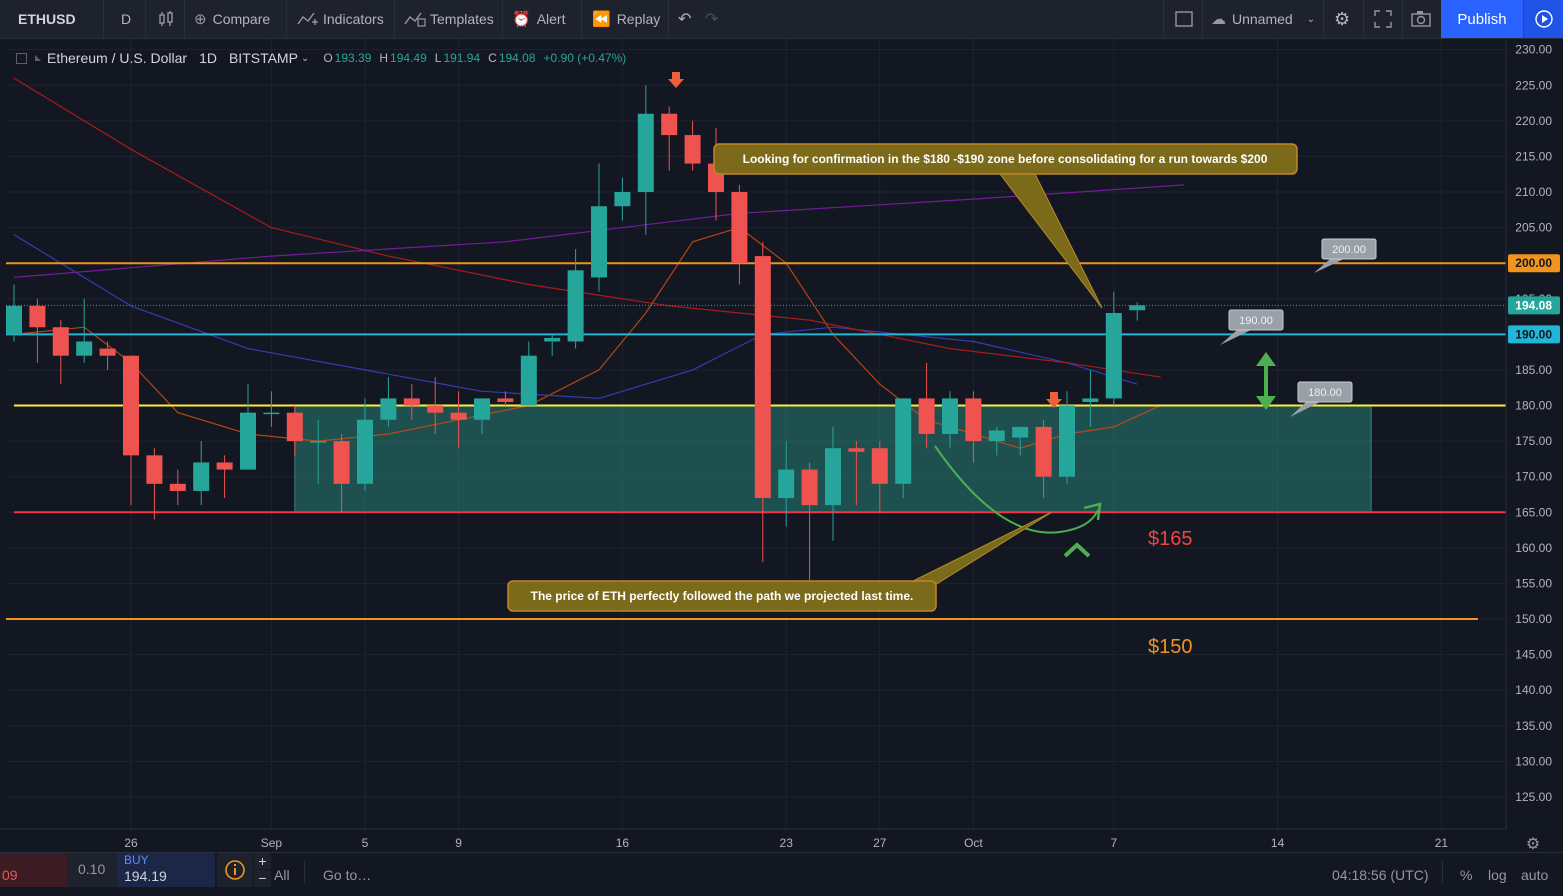  What do you see at coordinates (1543, 19) in the screenshot?
I see `publish-menu-button` at bounding box center [1543, 19].